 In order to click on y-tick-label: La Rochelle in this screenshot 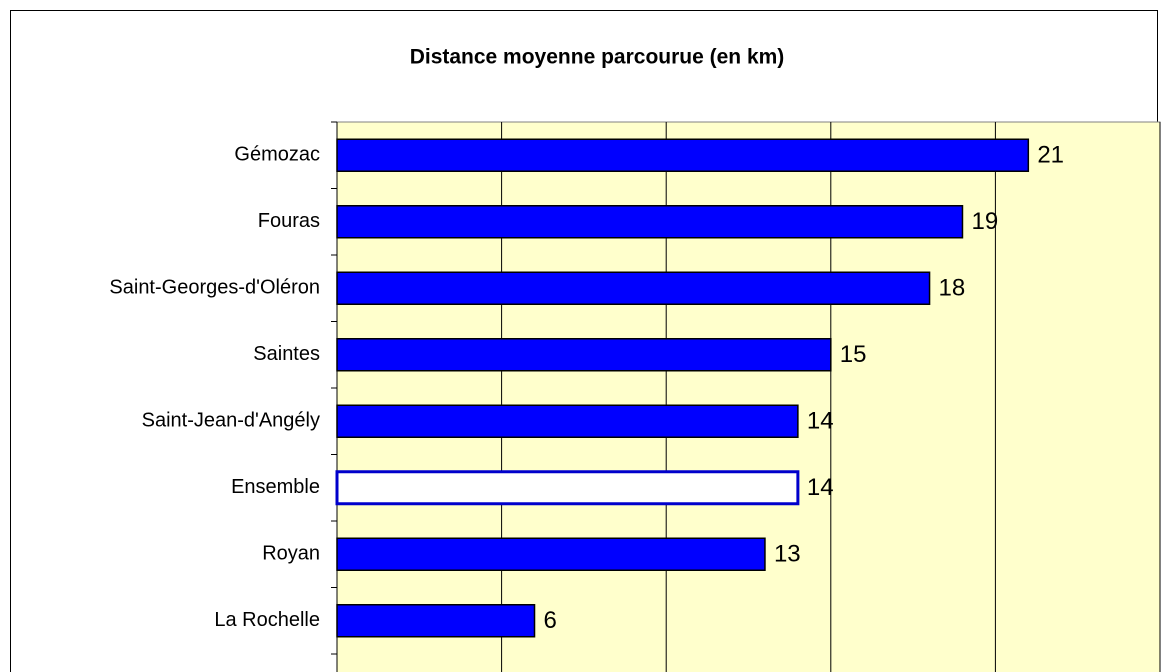, I will do `click(267, 620)`.